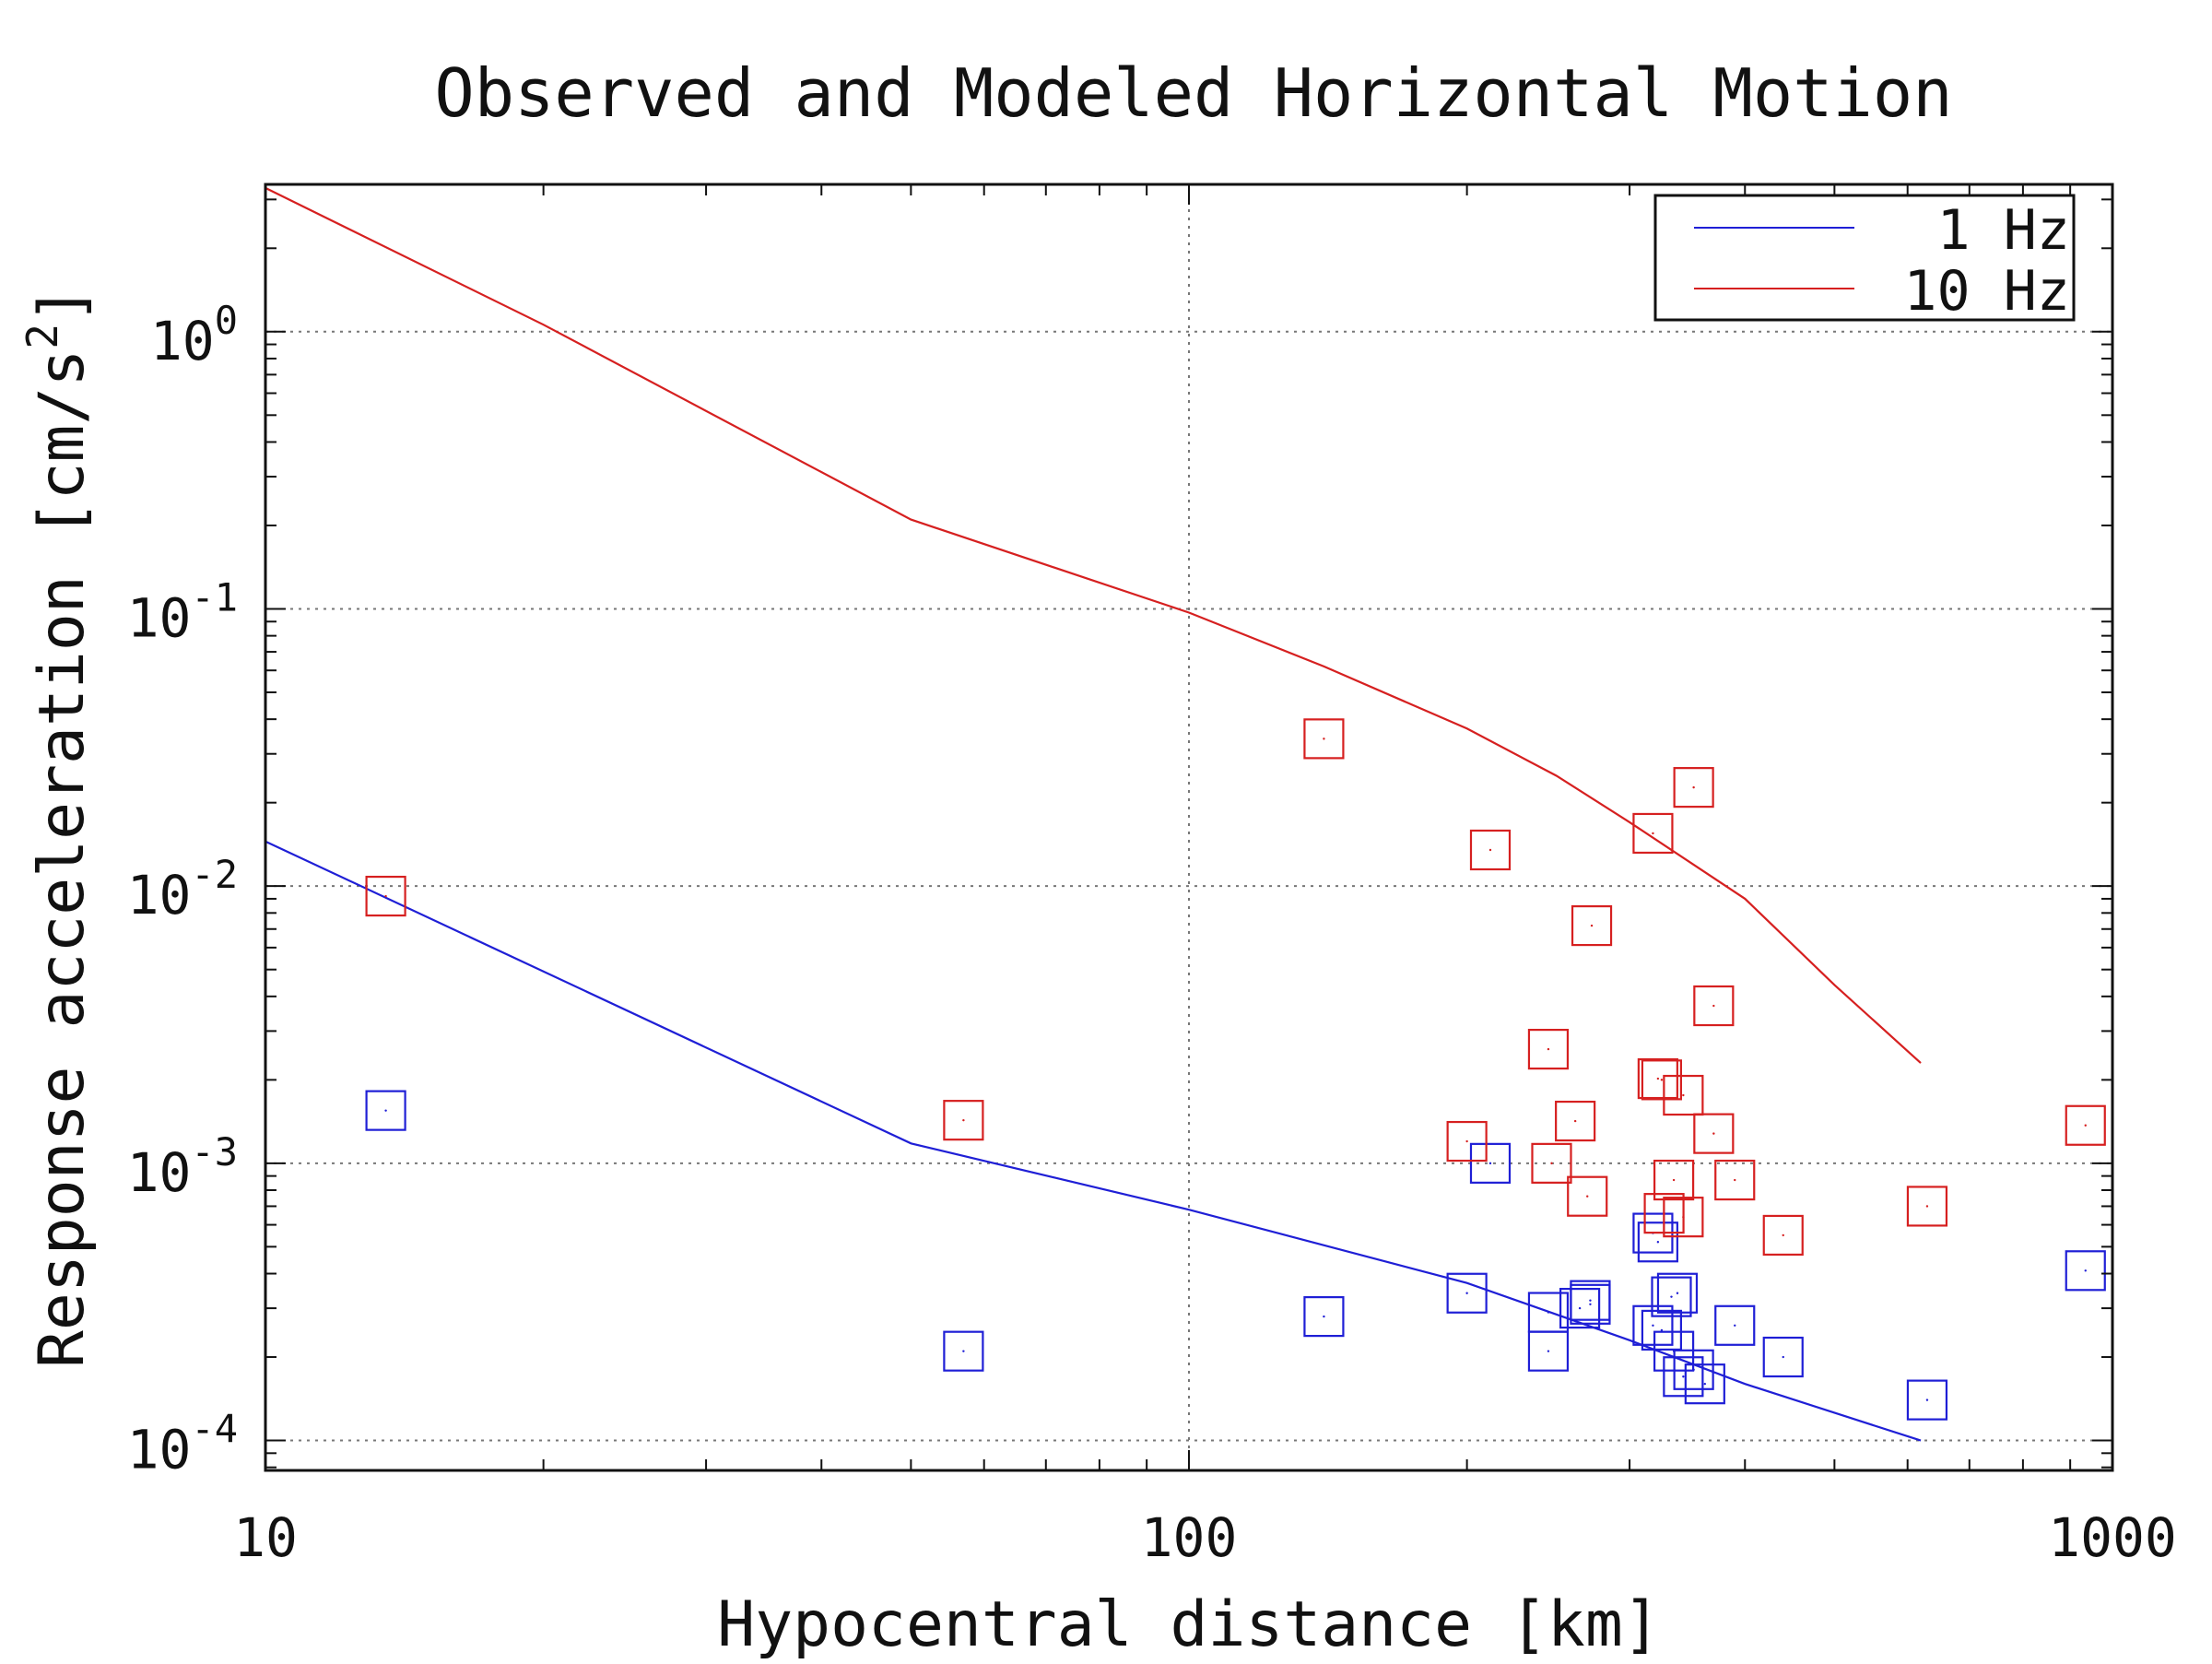 This screenshot has height=1664, width=2212. What do you see at coordinates (62, 305) in the screenshot?
I see `y-axis-label-close: ]` at bounding box center [62, 305].